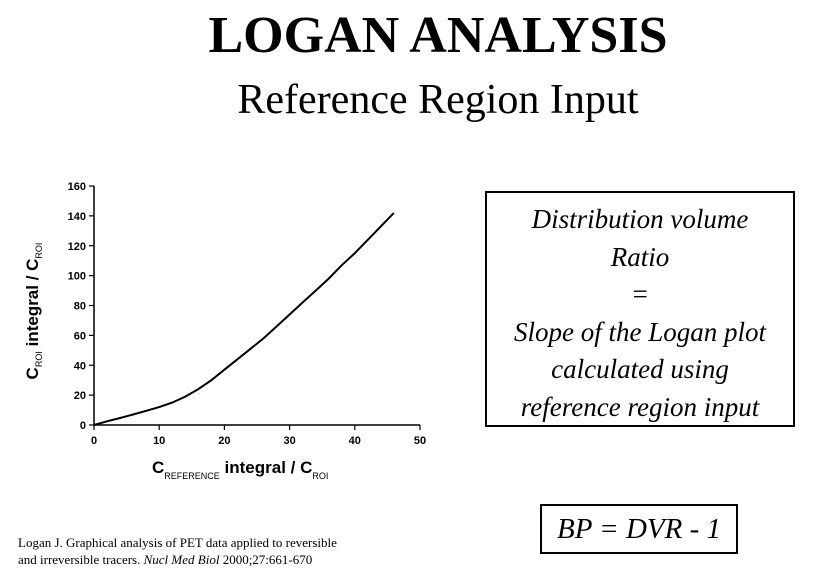  What do you see at coordinates (159, 441) in the screenshot?
I see `x-tick-label: 10` at bounding box center [159, 441].